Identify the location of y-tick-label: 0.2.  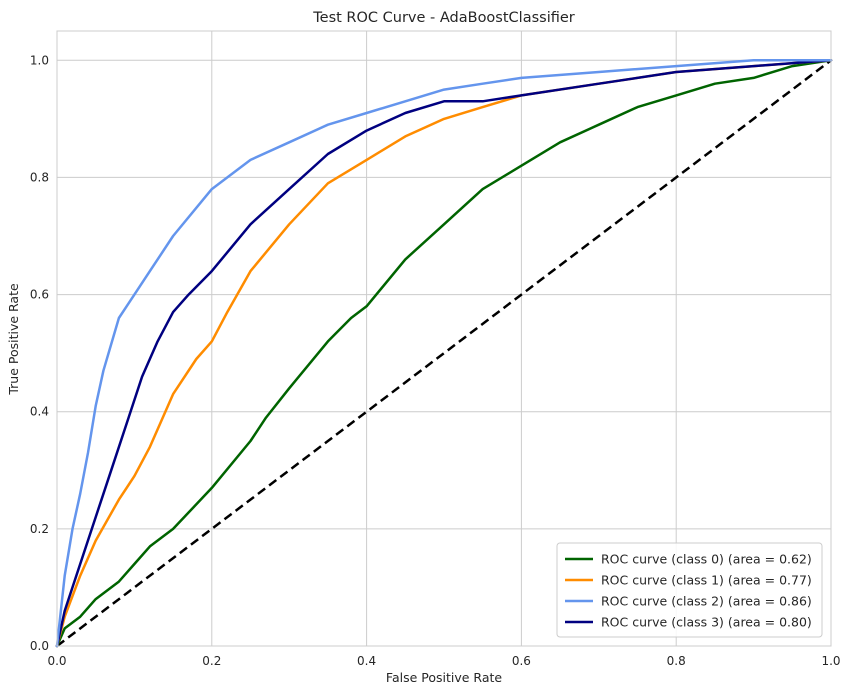
(39, 529).